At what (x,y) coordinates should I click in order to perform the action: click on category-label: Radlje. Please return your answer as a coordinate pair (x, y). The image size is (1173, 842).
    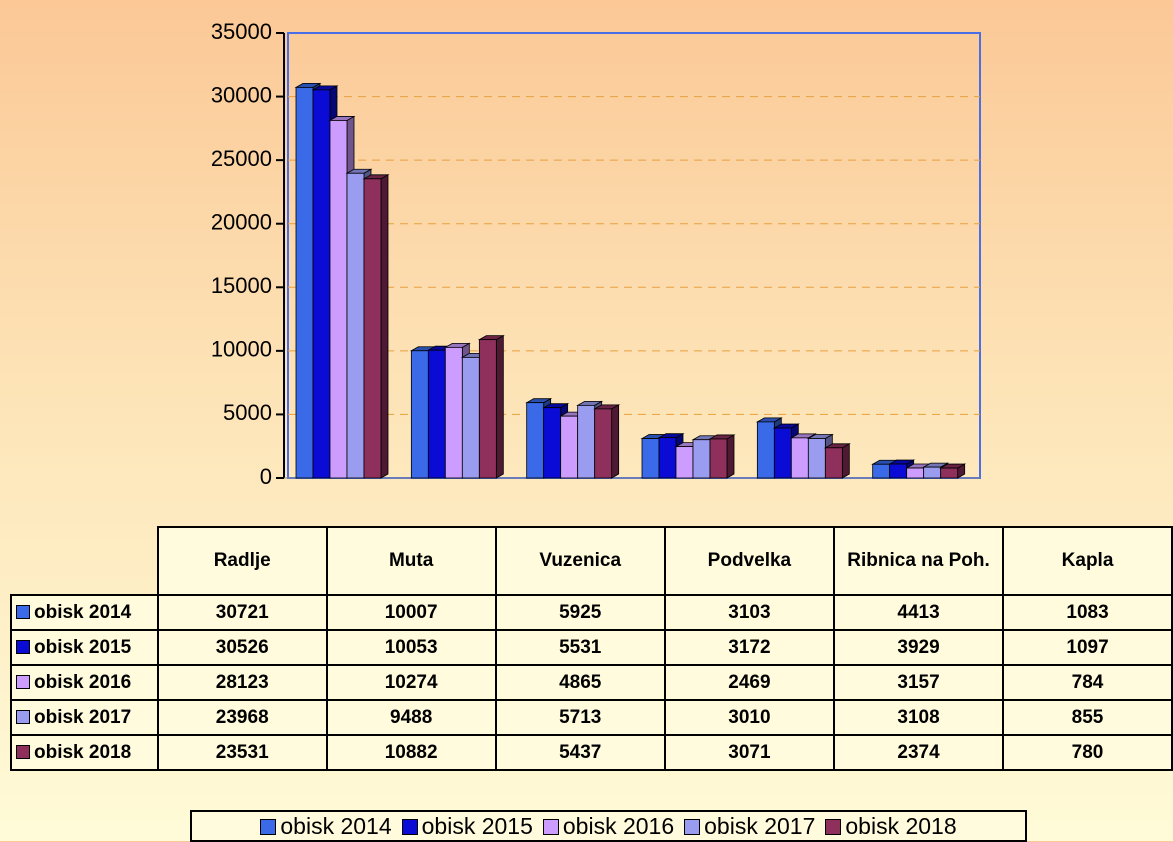
    Looking at the image, I should click on (242, 561).